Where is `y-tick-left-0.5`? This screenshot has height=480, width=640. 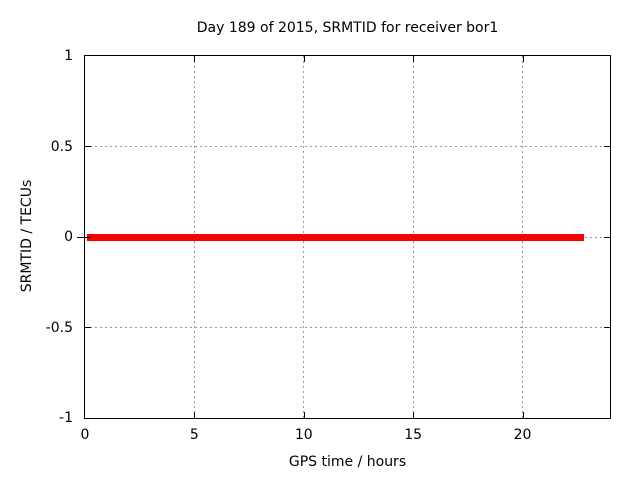
y-tick-left-0.5 is located at coordinates (88, 146).